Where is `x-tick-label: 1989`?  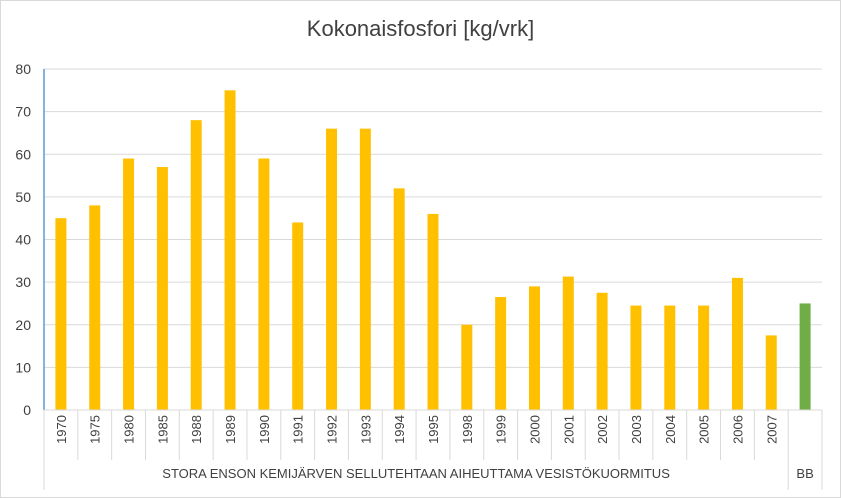
x-tick-label: 1989 is located at coordinates (230, 429).